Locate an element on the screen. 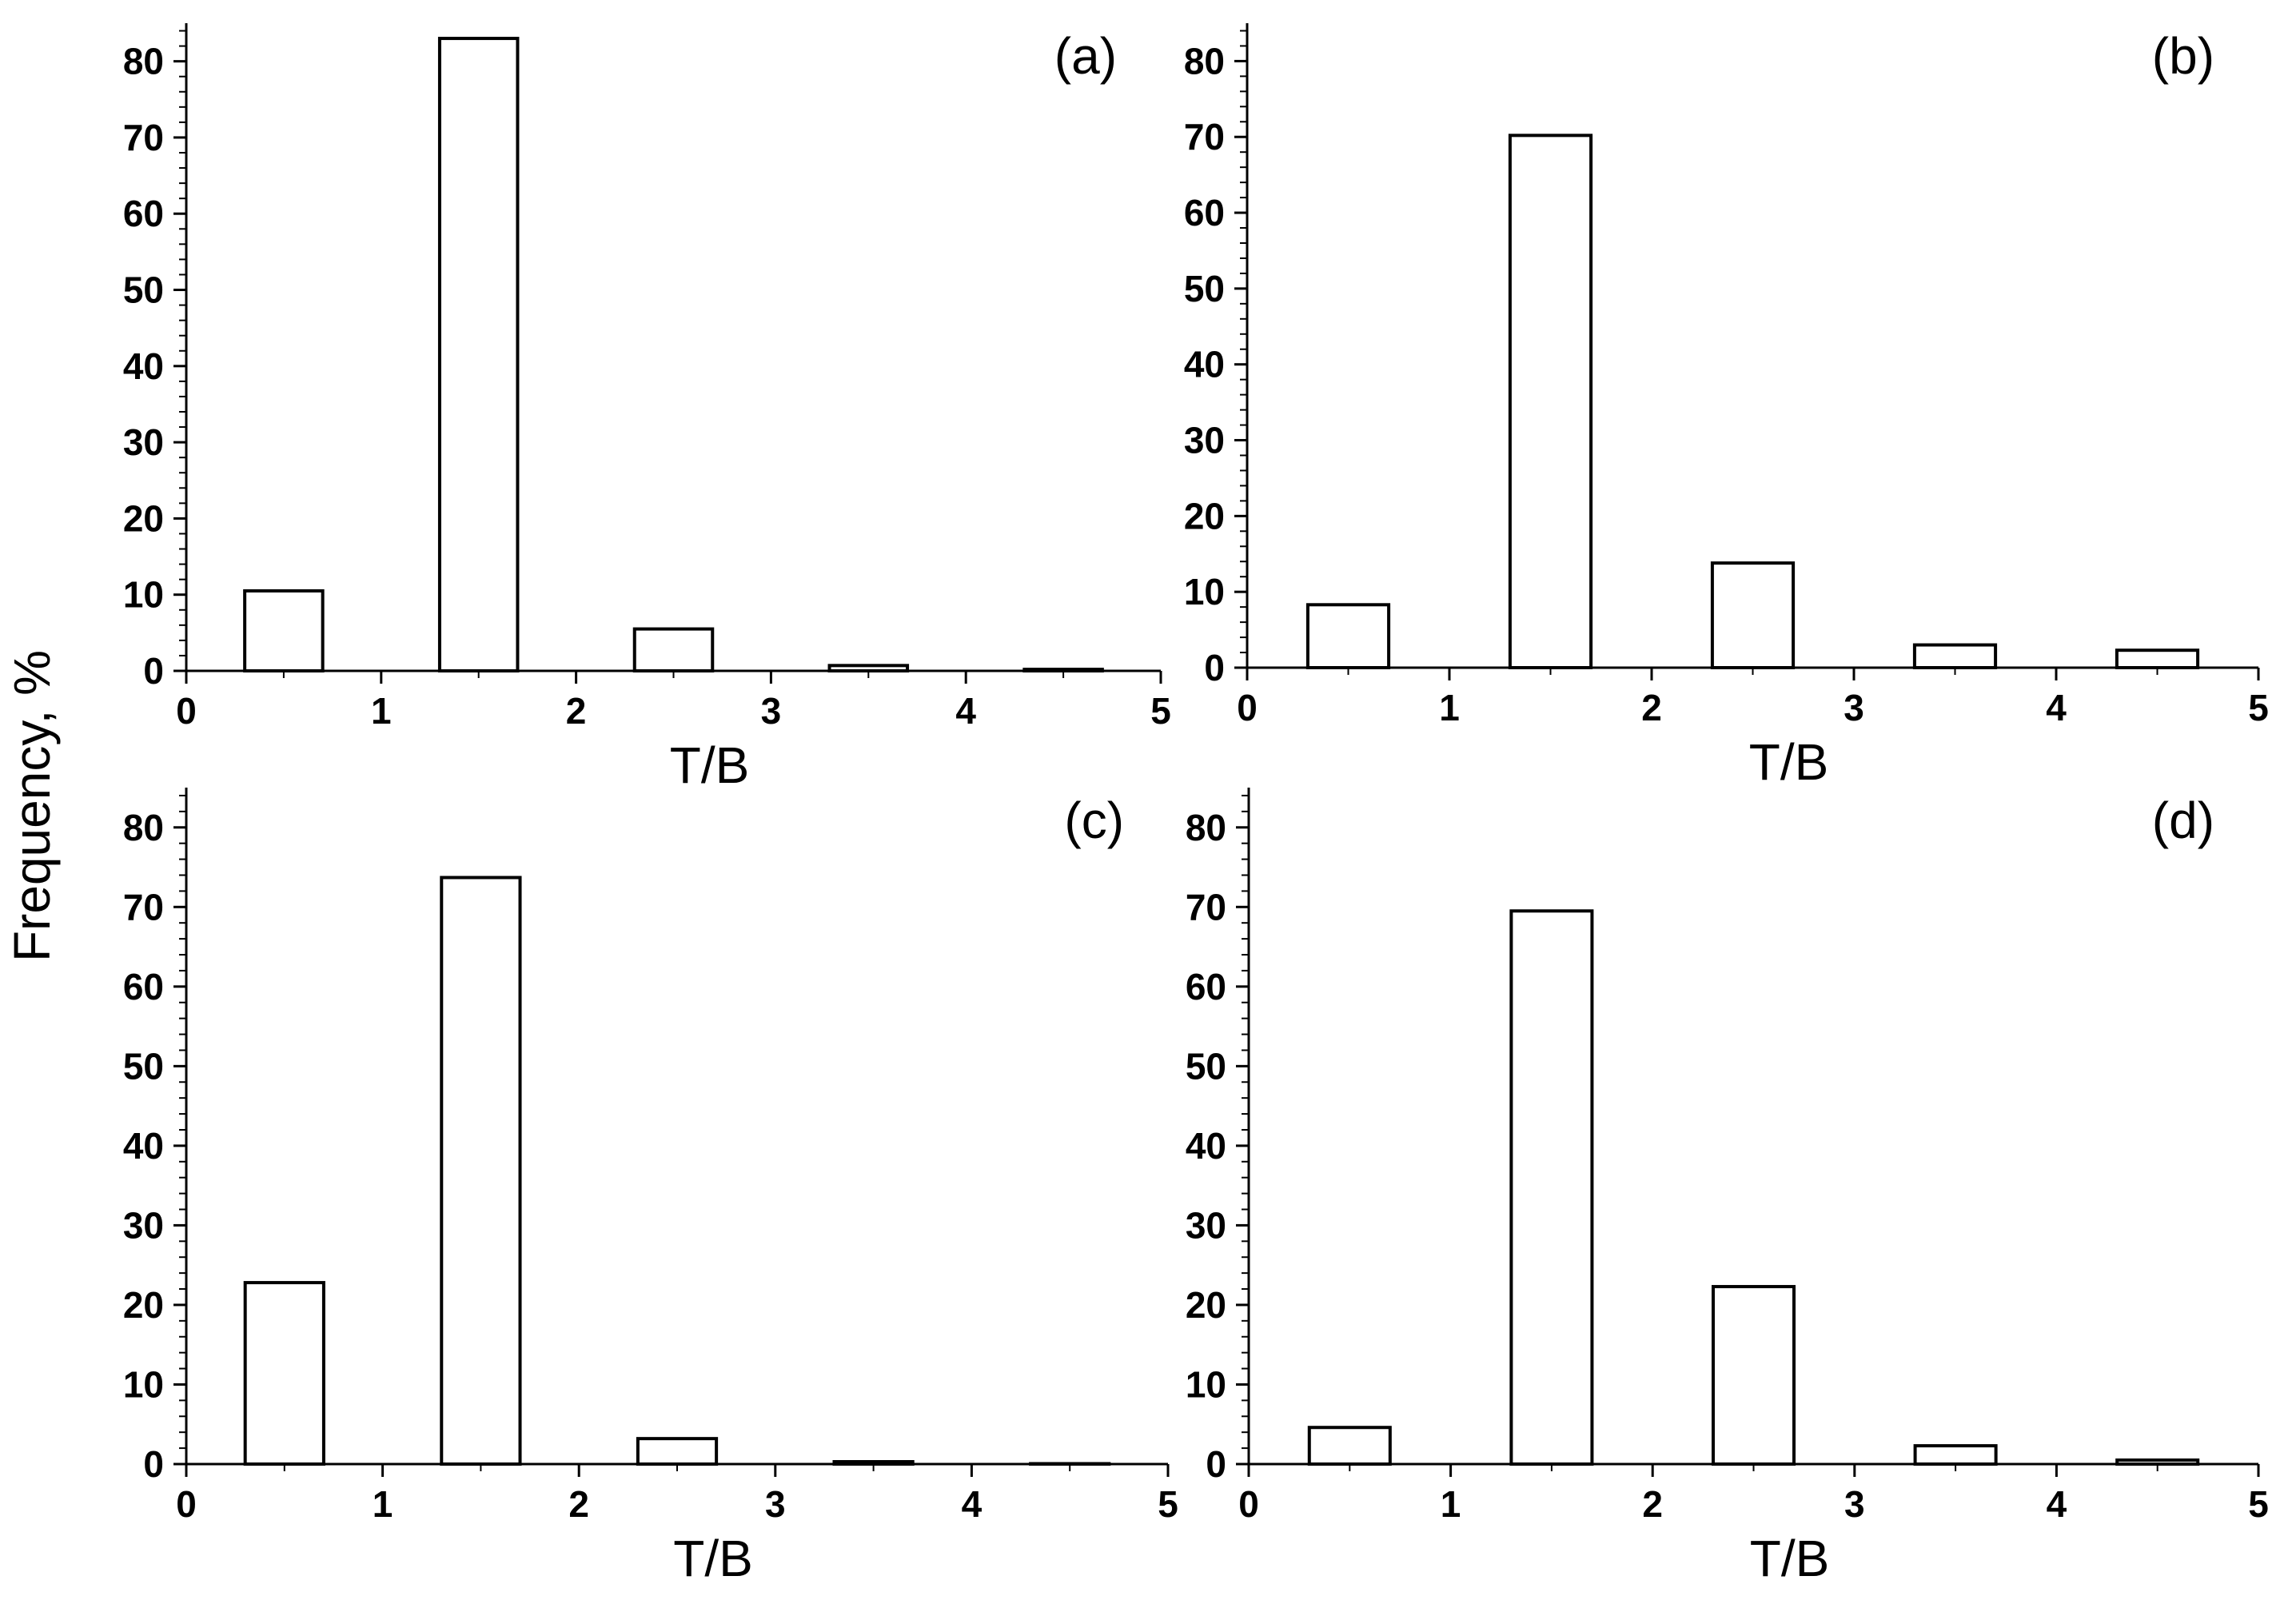 Image resolution: width=2296 pixels, height=1612 pixels. x-tick-label-b-5: 5 is located at coordinates (2258, 707).